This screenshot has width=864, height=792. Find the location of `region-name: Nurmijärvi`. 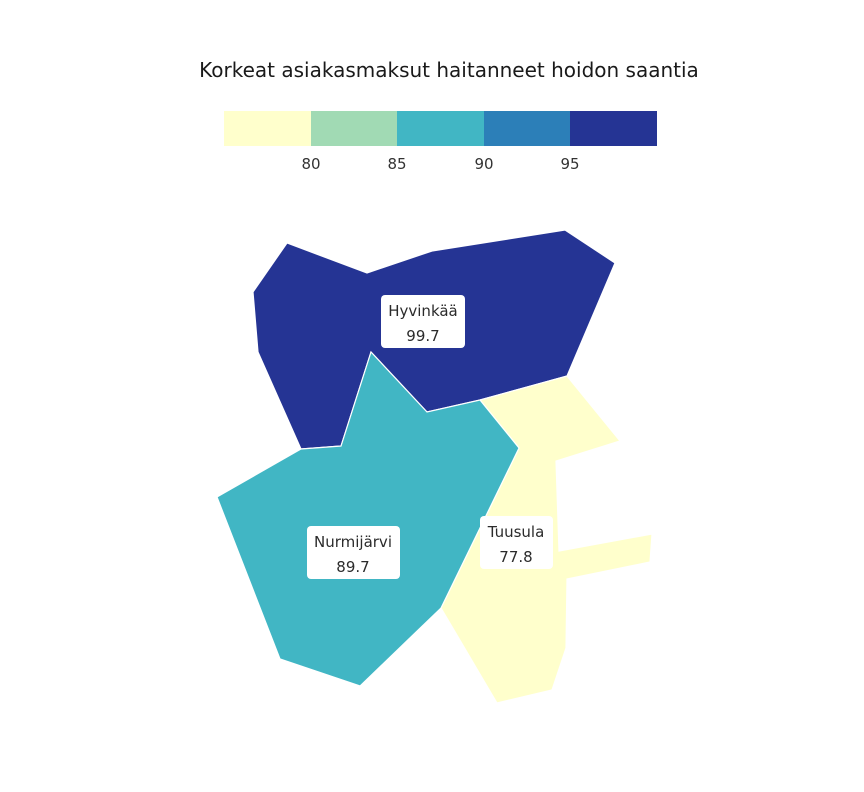

region-name: Nurmijärvi is located at coordinates (353, 542).